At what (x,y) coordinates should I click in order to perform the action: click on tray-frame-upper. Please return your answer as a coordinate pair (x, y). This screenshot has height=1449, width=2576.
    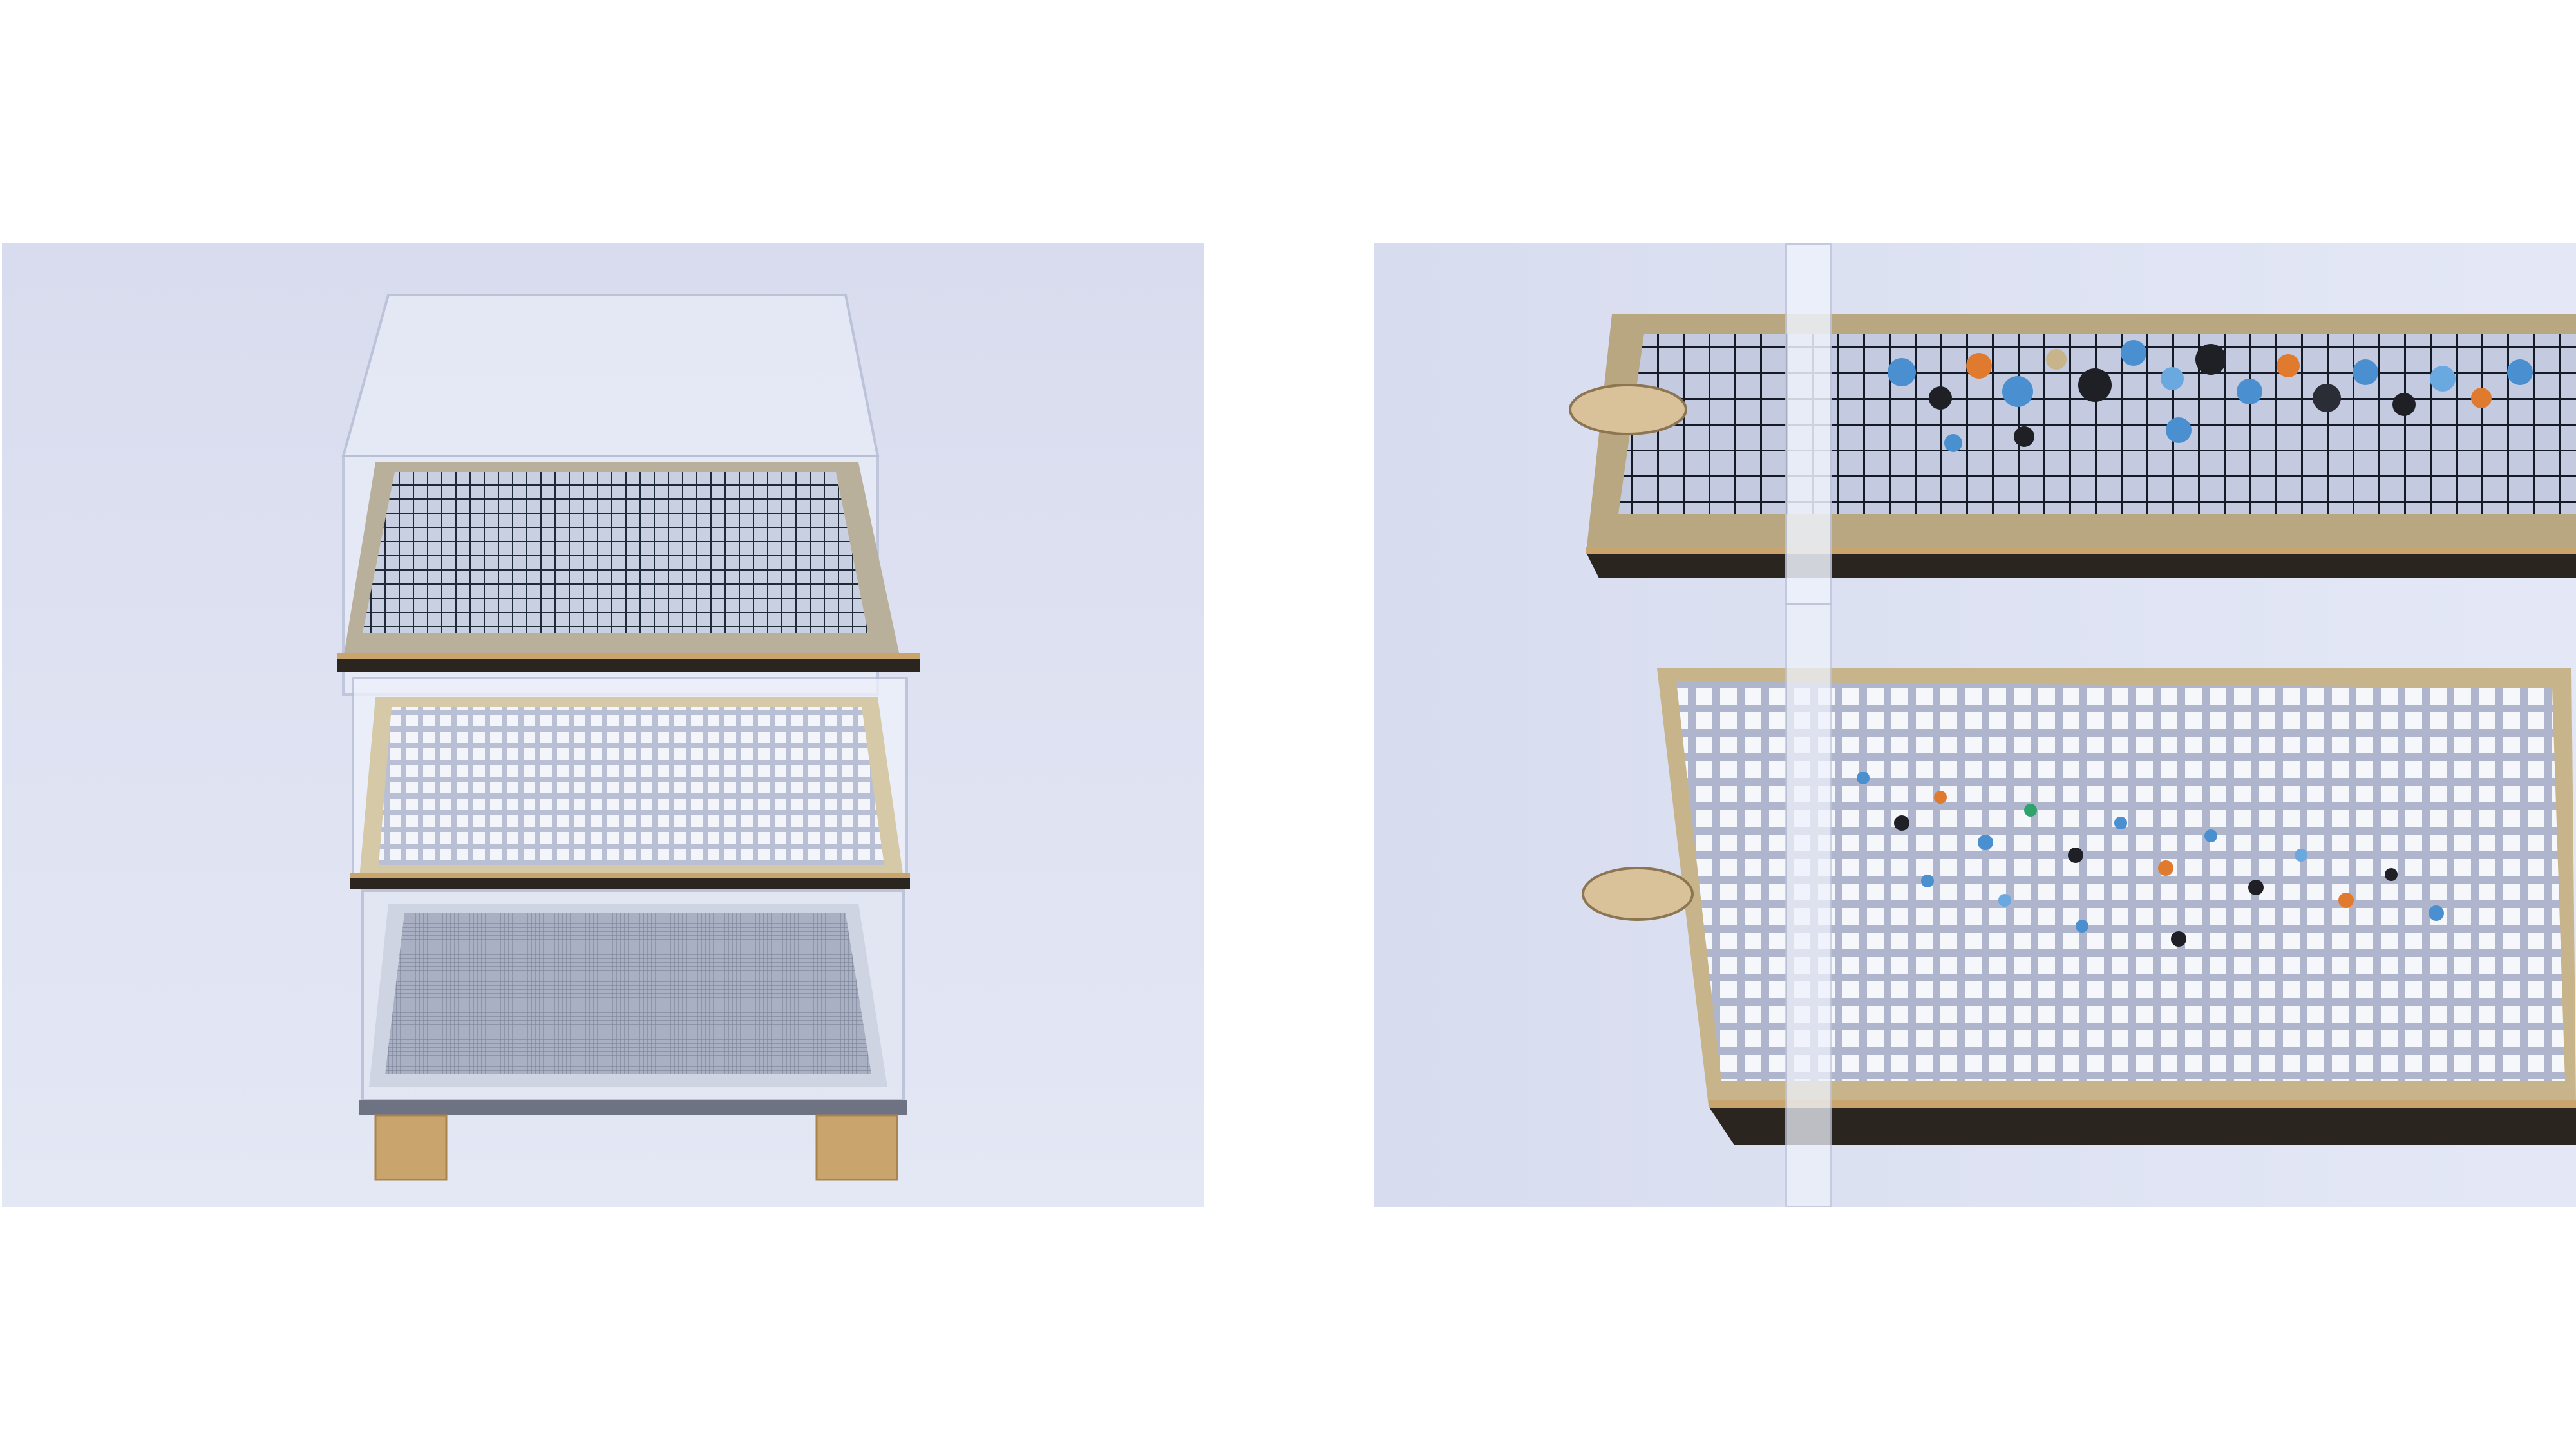
    Looking at the image, I should click on (2081, 565).